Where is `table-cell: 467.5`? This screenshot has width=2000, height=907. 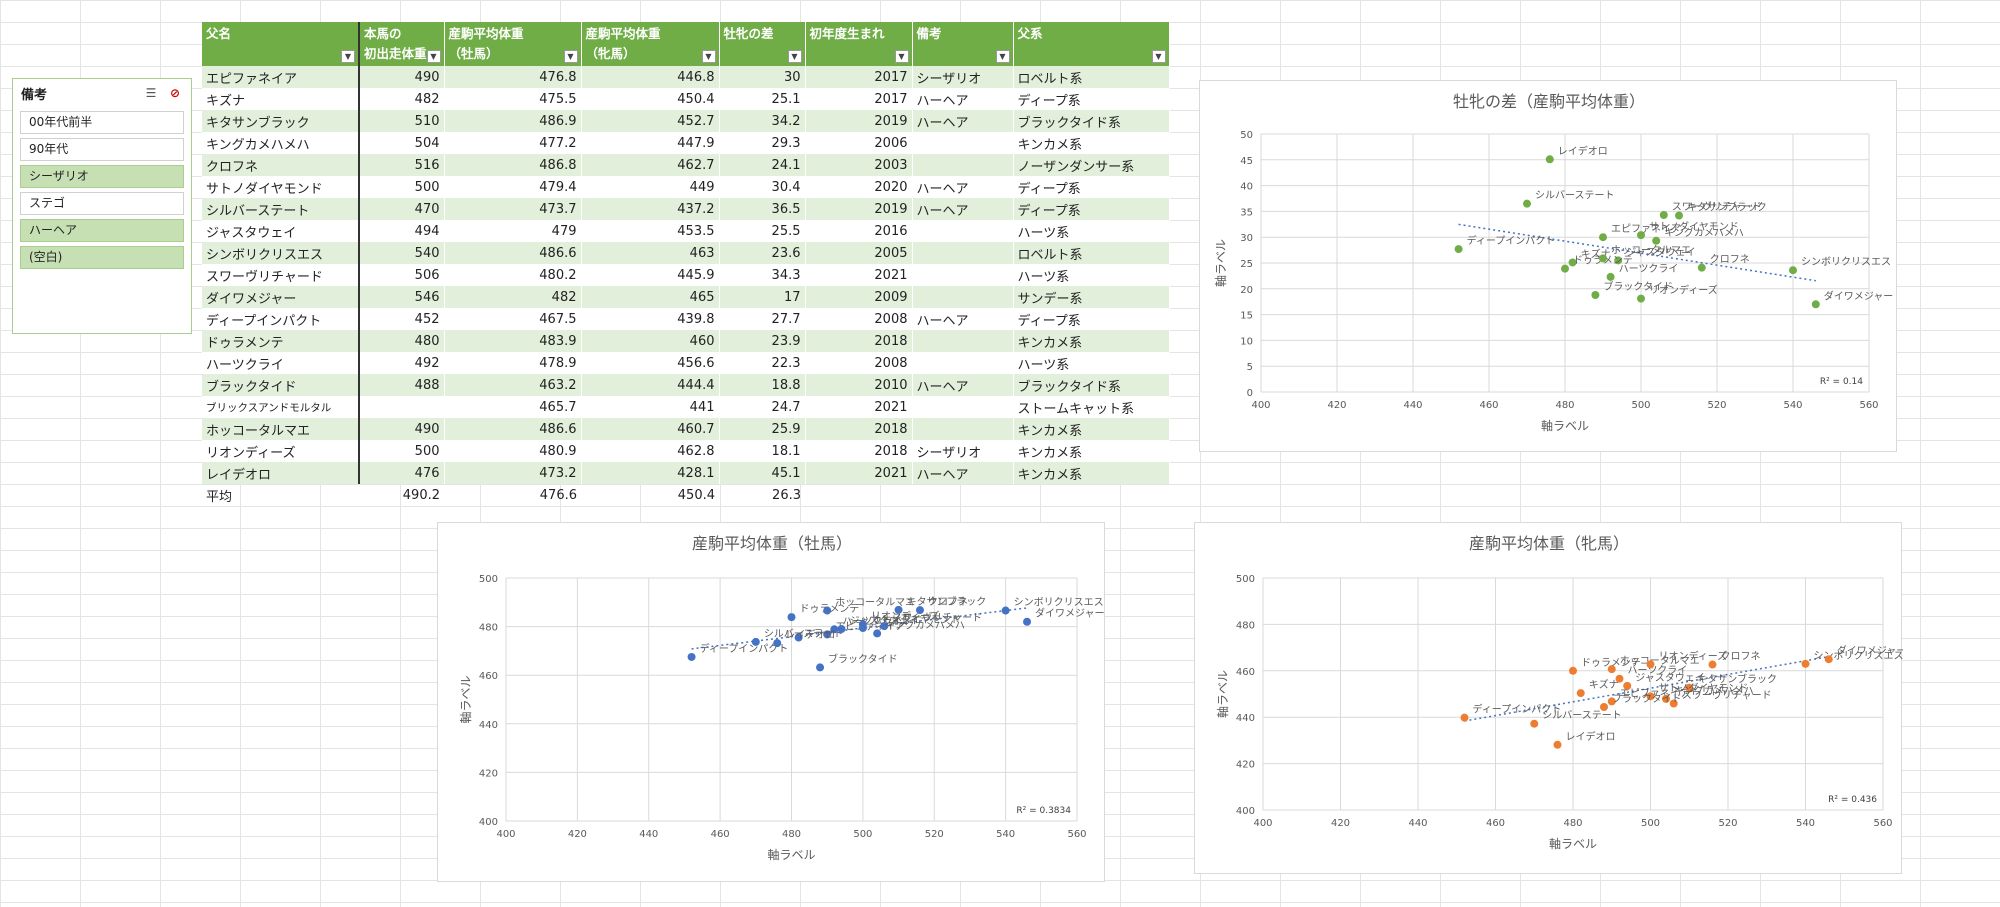
table-cell: 467.5 is located at coordinates (513, 319).